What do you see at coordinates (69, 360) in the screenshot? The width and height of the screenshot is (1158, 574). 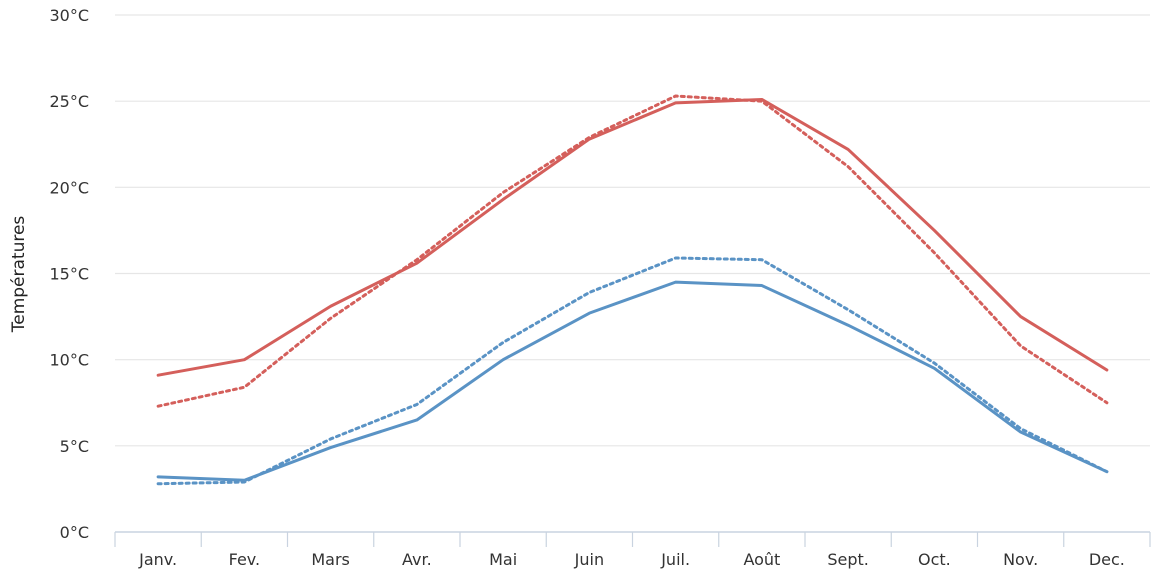 I see `y-tick-label: 10°C` at bounding box center [69, 360].